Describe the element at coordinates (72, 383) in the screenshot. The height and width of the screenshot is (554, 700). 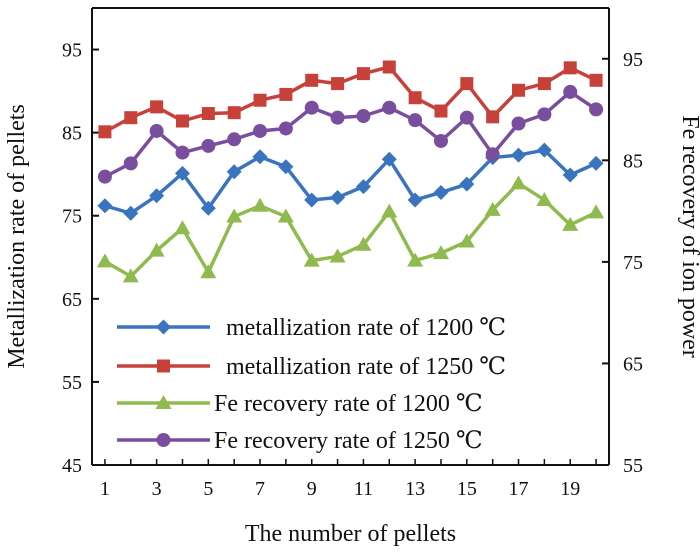
I see `left-y-tick-label: 55` at that location.